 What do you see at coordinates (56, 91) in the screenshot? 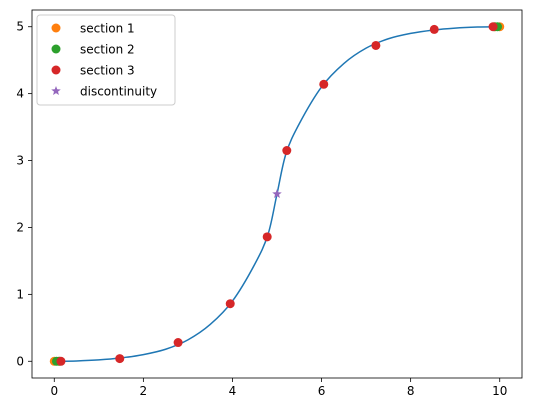
I see `legend-discontinuity-marker` at bounding box center [56, 91].